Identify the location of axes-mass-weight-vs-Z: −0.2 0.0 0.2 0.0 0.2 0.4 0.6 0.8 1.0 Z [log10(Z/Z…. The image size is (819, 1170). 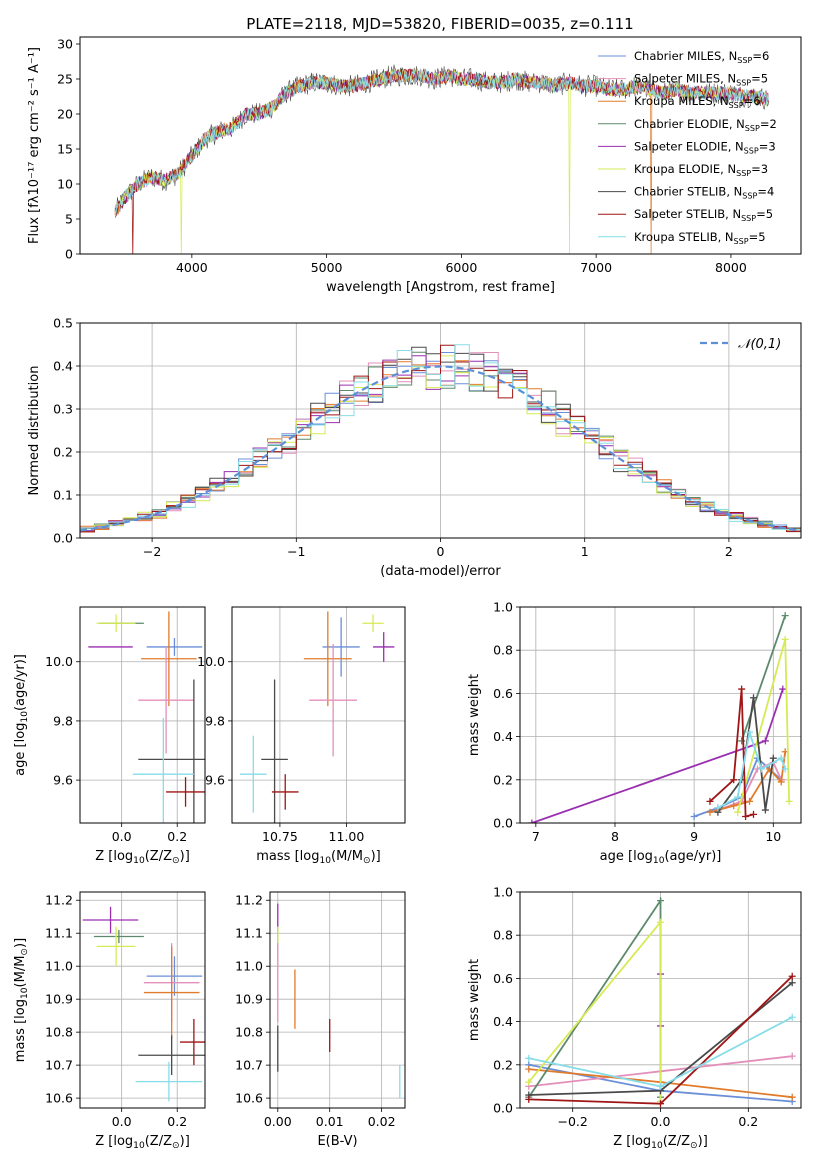
(634, 1018).